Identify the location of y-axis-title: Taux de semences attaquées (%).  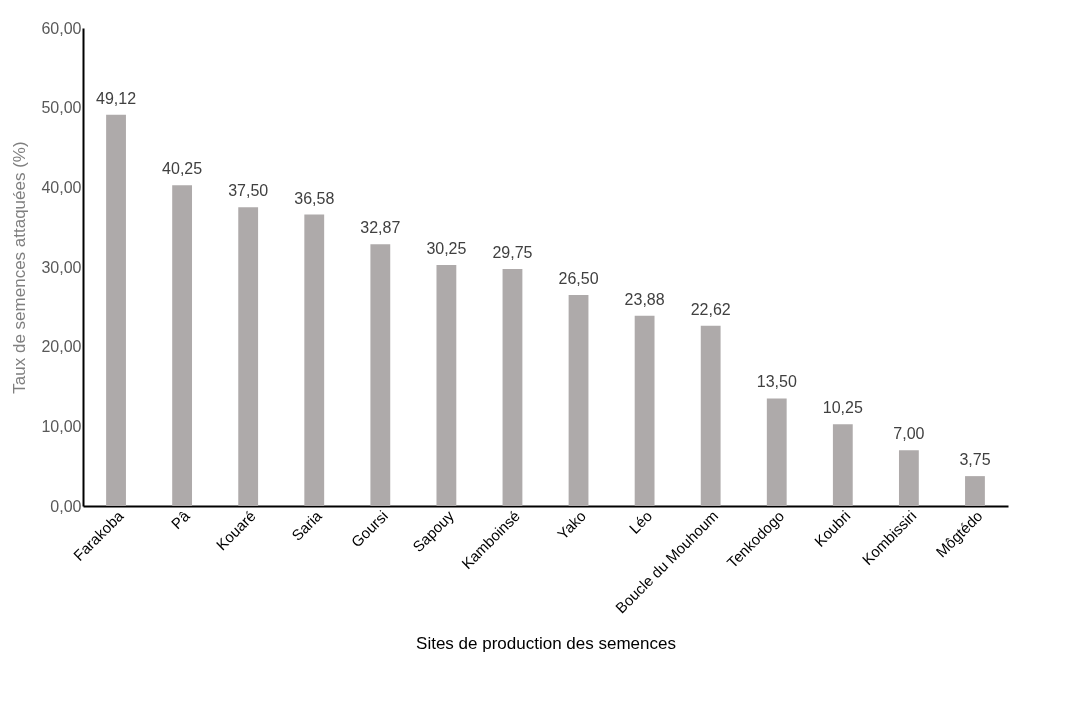
(20, 267).